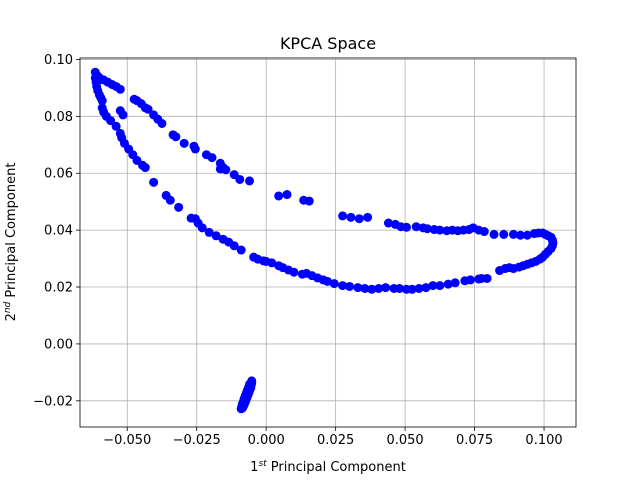 The image size is (640, 480). I want to click on x-tick-label: 0.075, so click(474, 440).